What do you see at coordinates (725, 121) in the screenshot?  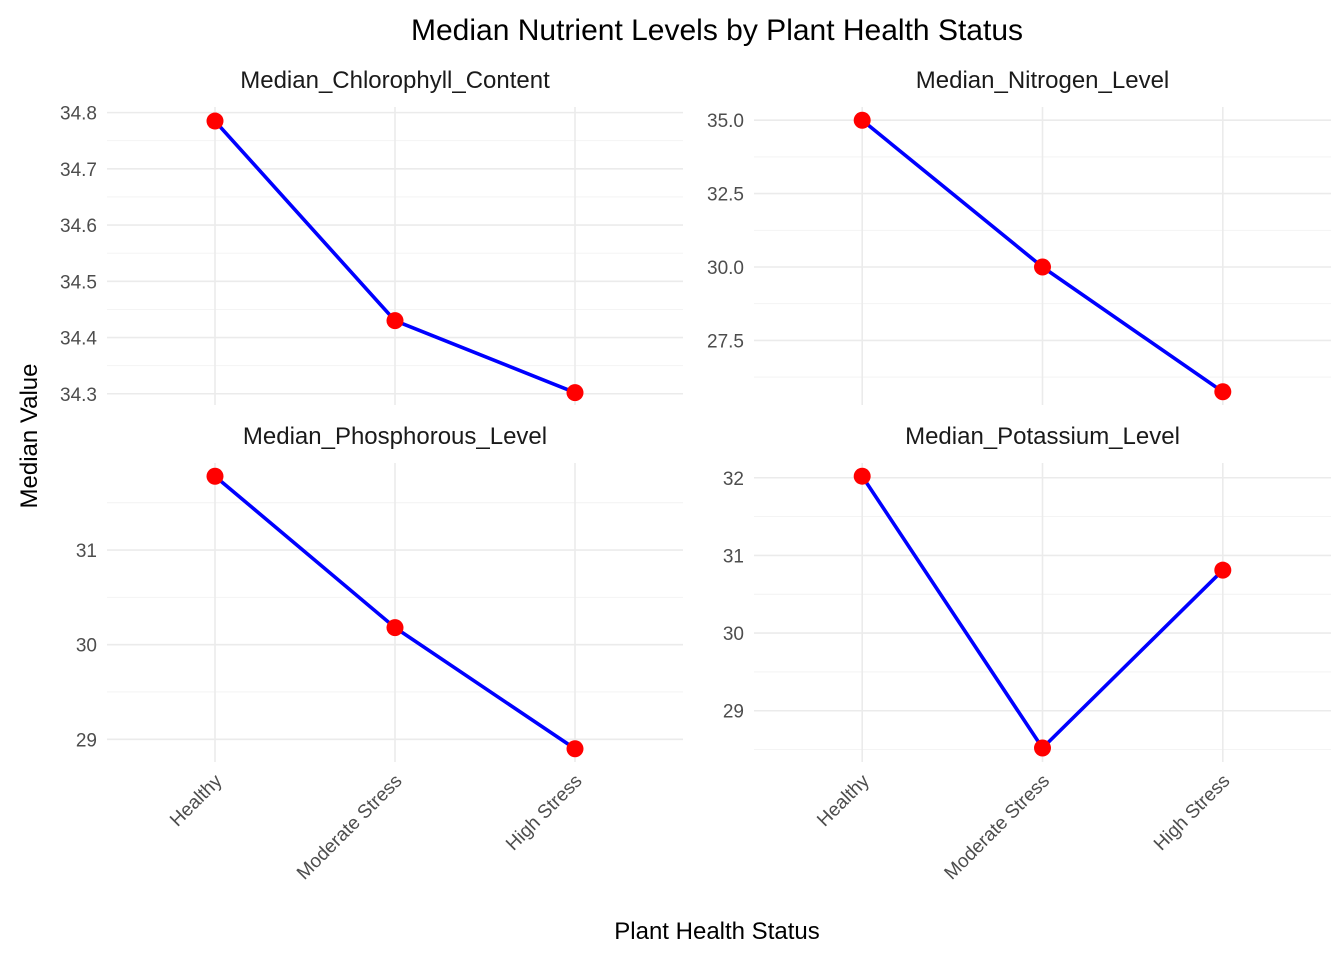 I see `y-tick-label: 35.0` at bounding box center [725, 121].